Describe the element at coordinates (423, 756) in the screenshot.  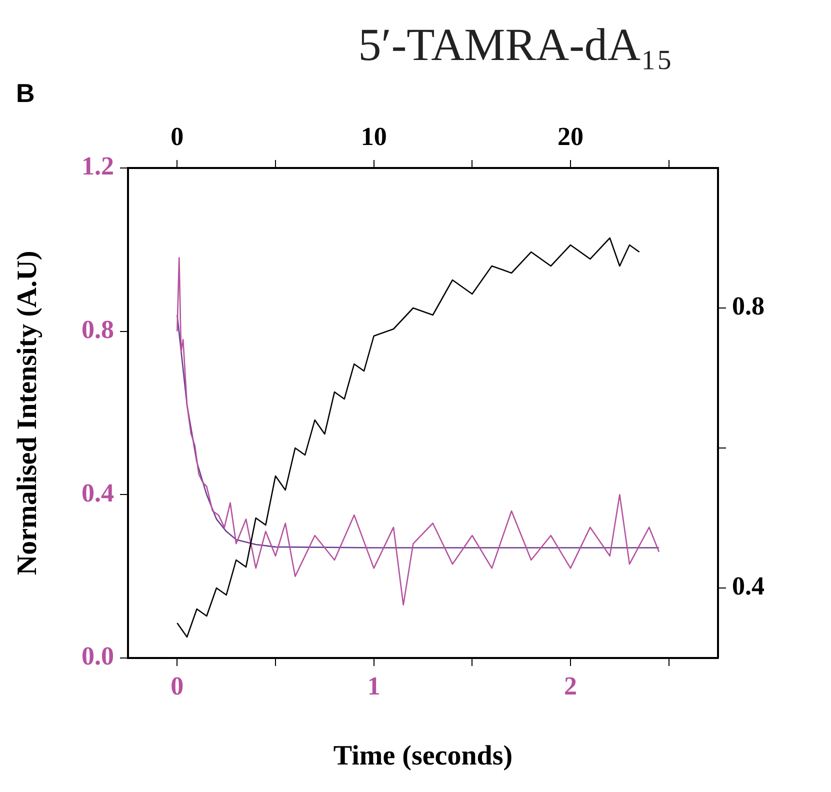
I see `x-axis-title: Time (seconds)` at that location.